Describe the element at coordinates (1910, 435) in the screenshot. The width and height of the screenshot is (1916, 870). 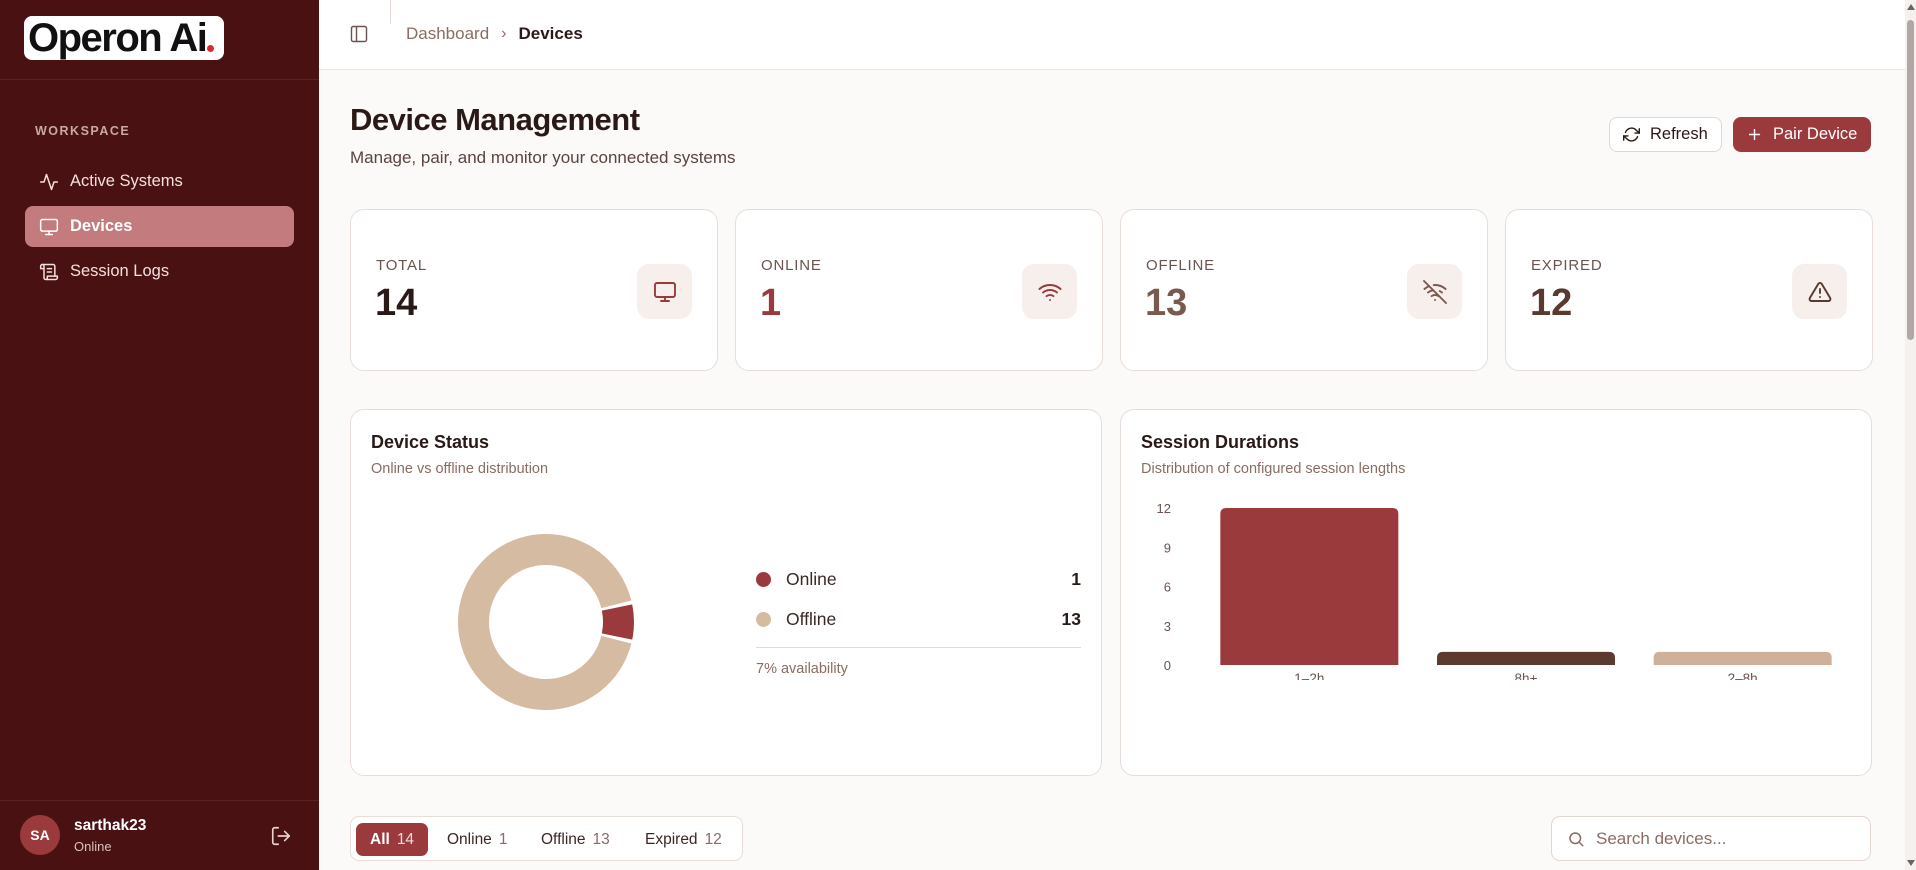
I see `scrollbar` at that location.